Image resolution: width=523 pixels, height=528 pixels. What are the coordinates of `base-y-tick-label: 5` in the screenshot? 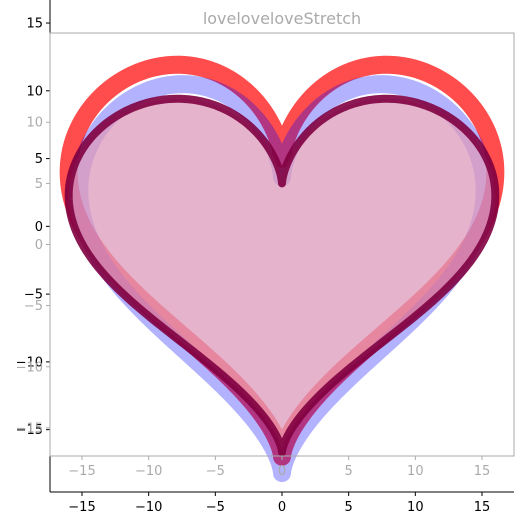 It's located at (39, 159).